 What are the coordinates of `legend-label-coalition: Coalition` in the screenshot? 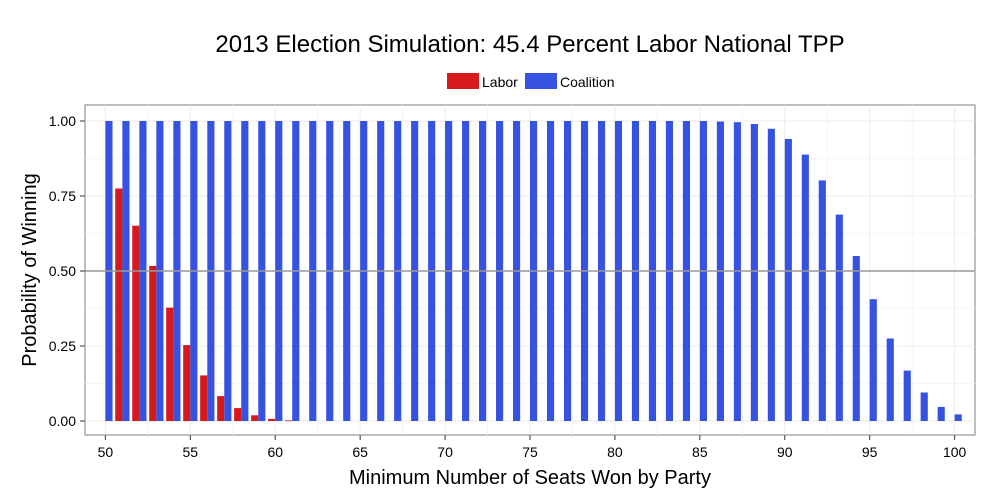 It's located at (587, 82).